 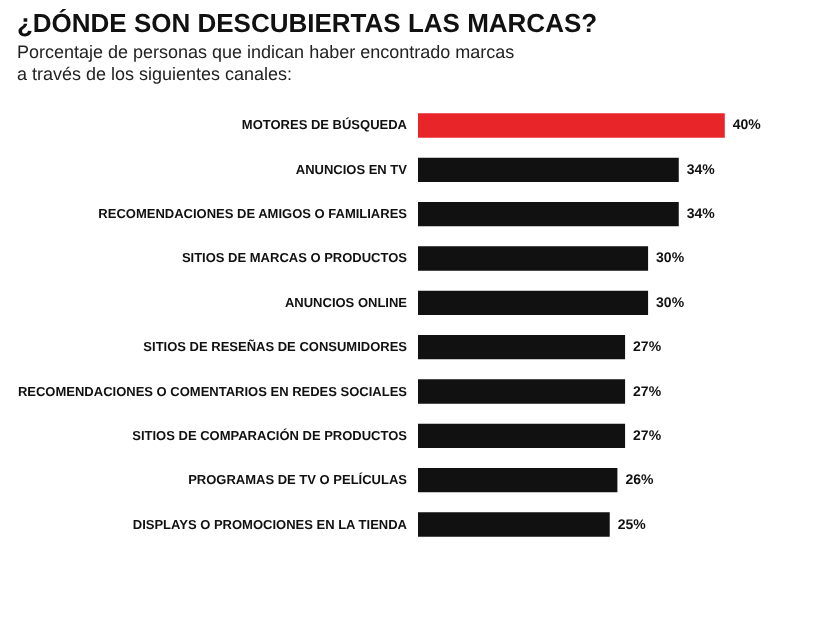 What do you see at coordinates (266, 63) in the screenshot?
I see `text: Porcentaje de personas que indican haber encontrado marcas a través de los siguientes canales:` at bounding box center [266, 63].